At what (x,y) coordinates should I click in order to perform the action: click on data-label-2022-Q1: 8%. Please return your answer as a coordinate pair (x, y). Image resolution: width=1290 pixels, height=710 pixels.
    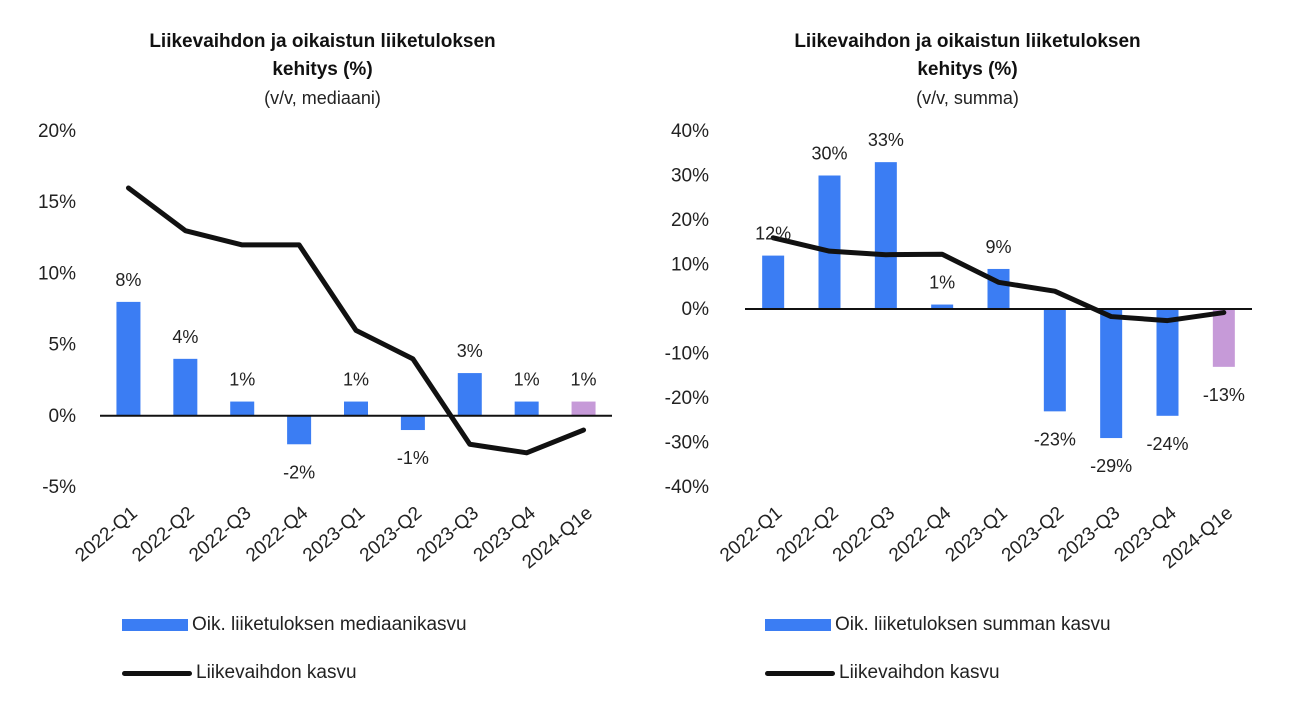
    Looking at the image, I should click on (128, 280).